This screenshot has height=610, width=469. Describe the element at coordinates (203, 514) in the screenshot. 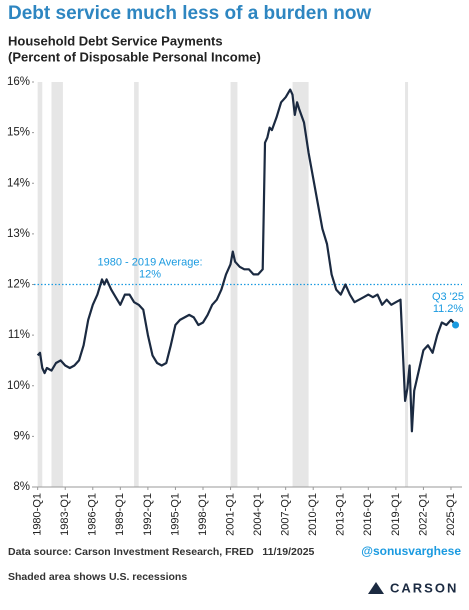

I see `x-tick-label: 1998-Q1` at that location.